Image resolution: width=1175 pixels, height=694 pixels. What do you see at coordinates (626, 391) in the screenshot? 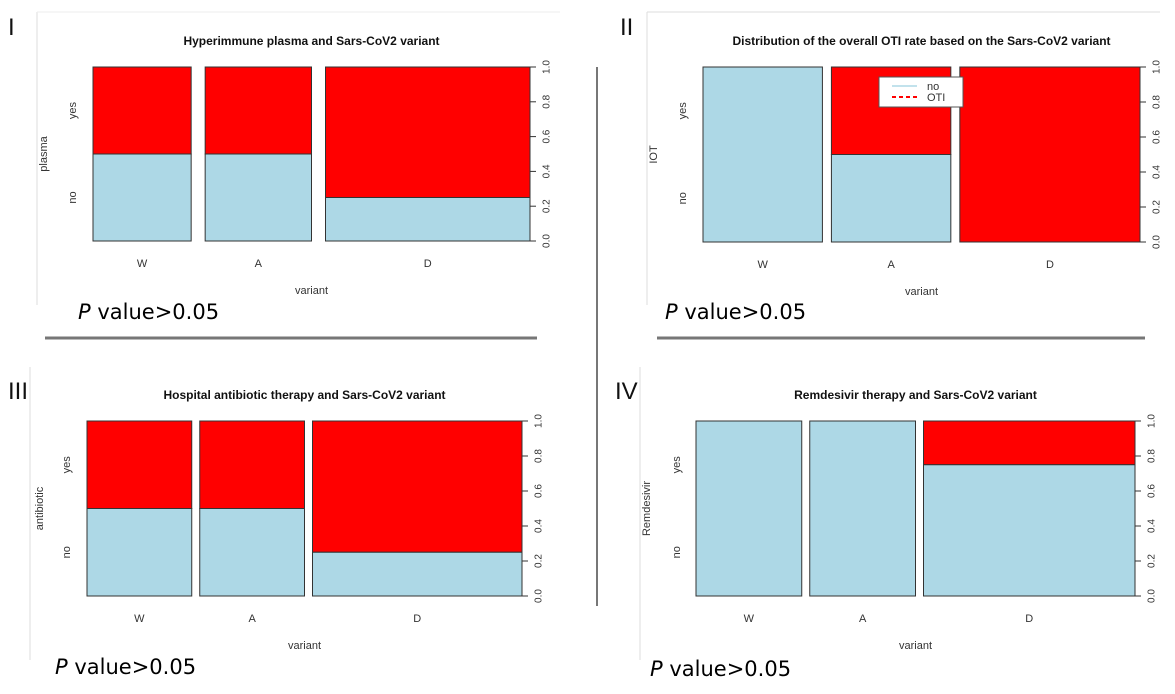
I see `panel-label: IV` at bounding box center [626, 391].